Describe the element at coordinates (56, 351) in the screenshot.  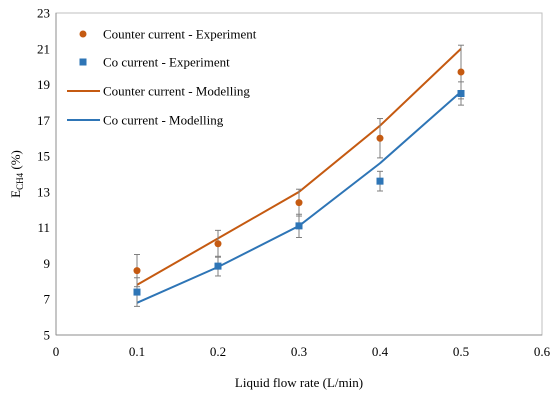
I see `x-tick-label: 0` at that location.